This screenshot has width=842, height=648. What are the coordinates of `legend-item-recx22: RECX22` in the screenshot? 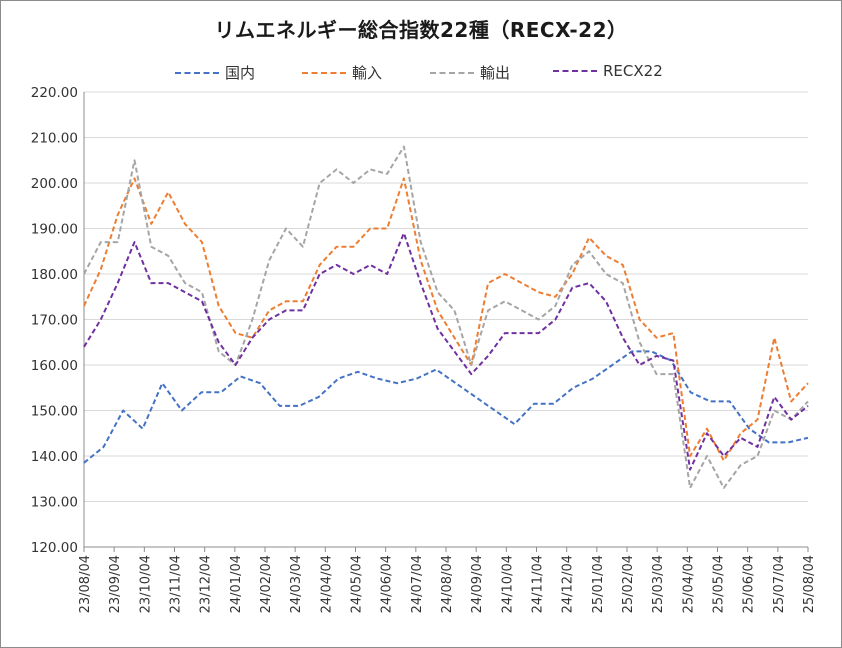 It's located at (608, 71).